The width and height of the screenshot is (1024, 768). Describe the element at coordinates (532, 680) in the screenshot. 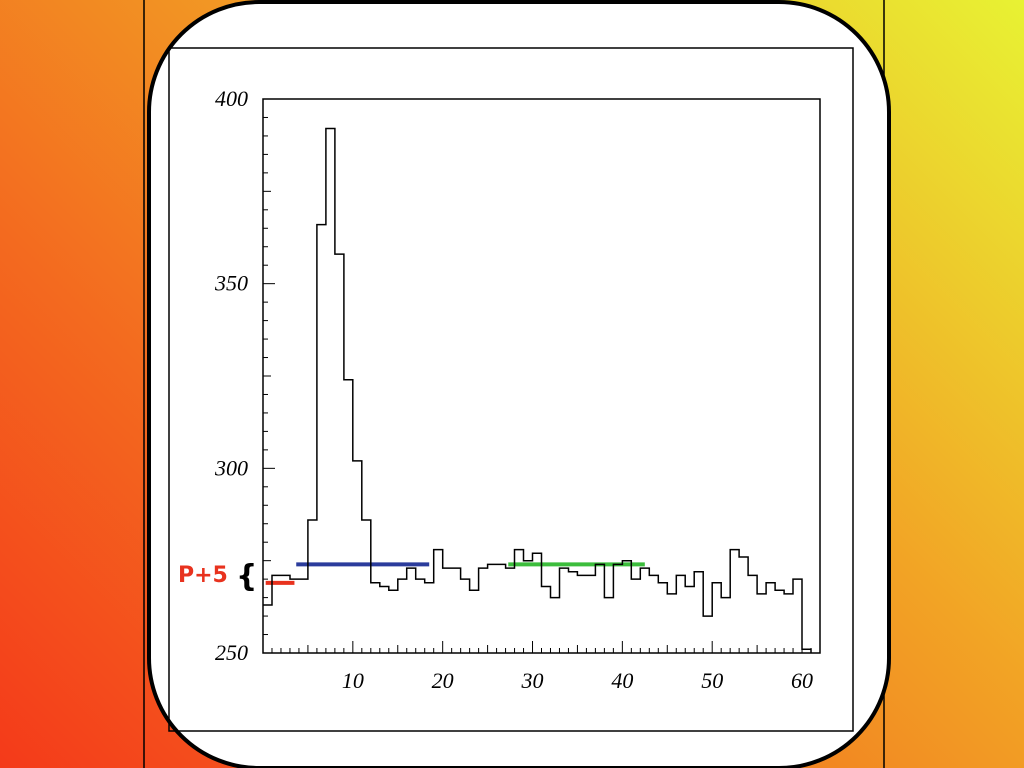

I see `x-tick-label: 30` at that location.